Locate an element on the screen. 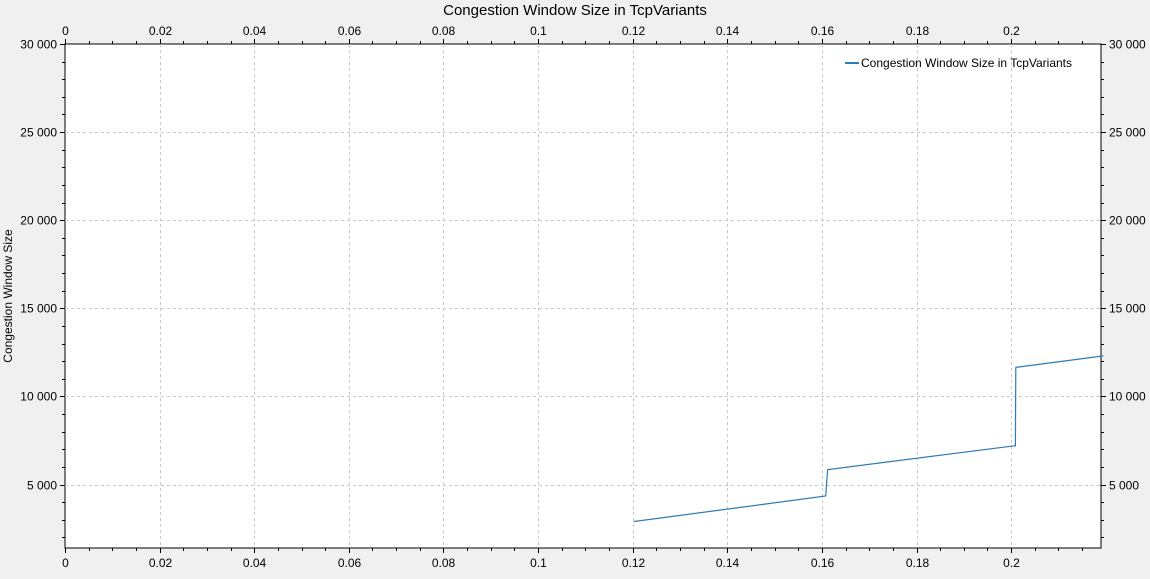  y-tick-label-right: 10 000 is located at coordinates (1127, 397).